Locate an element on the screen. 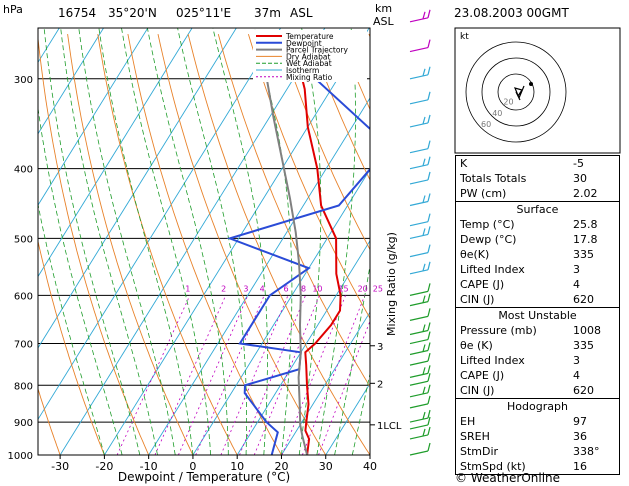 The height and width of the screenshot is (486, 629). most-unstable-row: CAPE (J) 4 is located at coordinates (537, 375).